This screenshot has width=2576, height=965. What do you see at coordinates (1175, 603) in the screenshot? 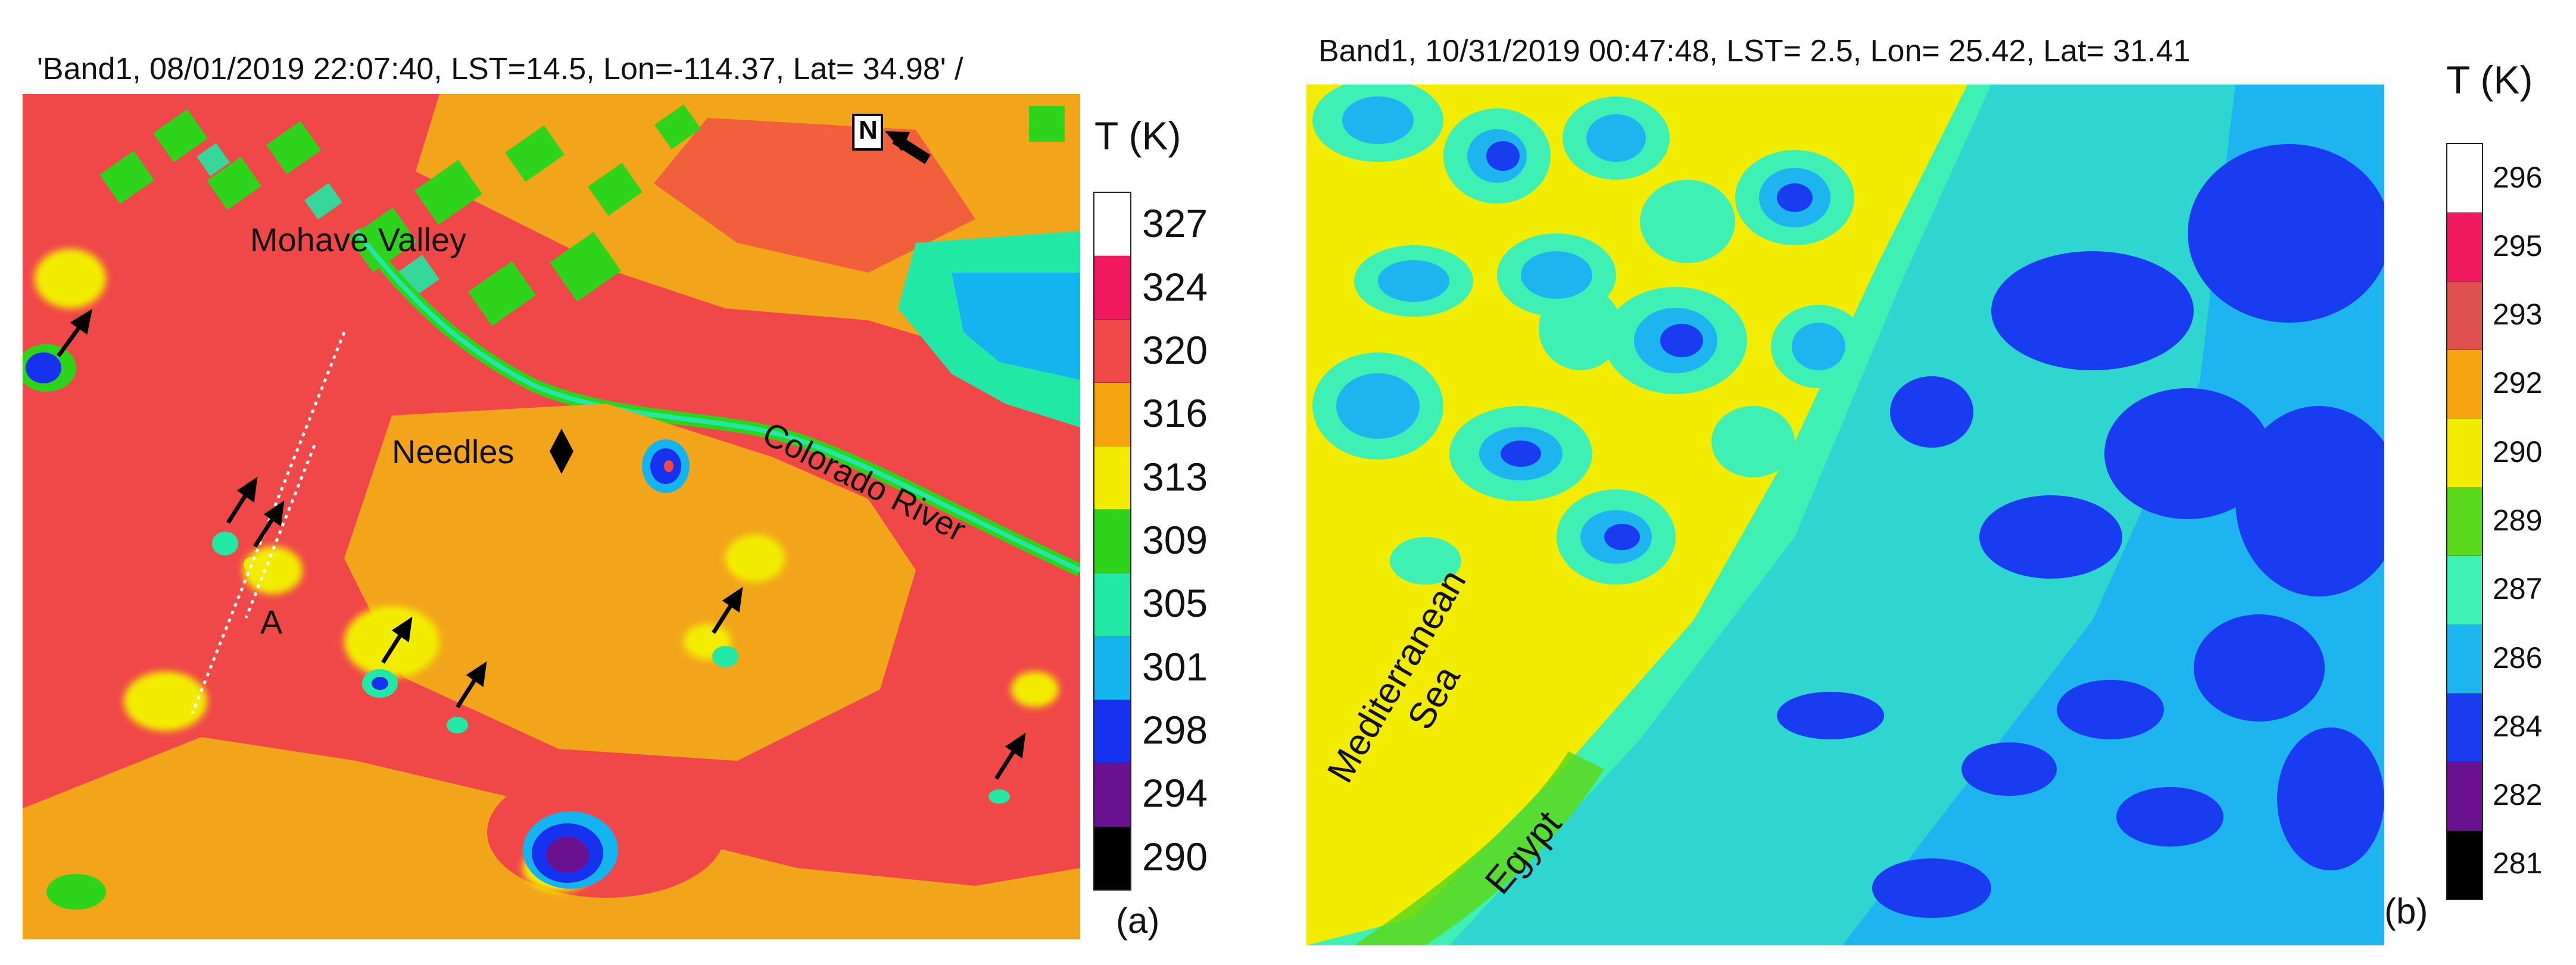
I see `colorbar-tick-label: 305` at bounding box center [1175, 603].